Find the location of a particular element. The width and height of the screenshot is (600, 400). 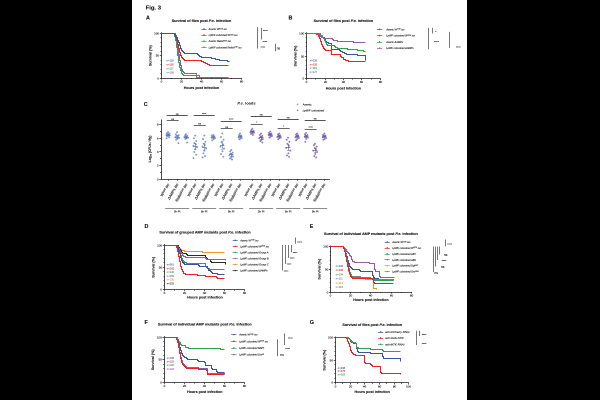

svg-text: LpWF colonized DrsR1 is located at coordinates (251, 355).